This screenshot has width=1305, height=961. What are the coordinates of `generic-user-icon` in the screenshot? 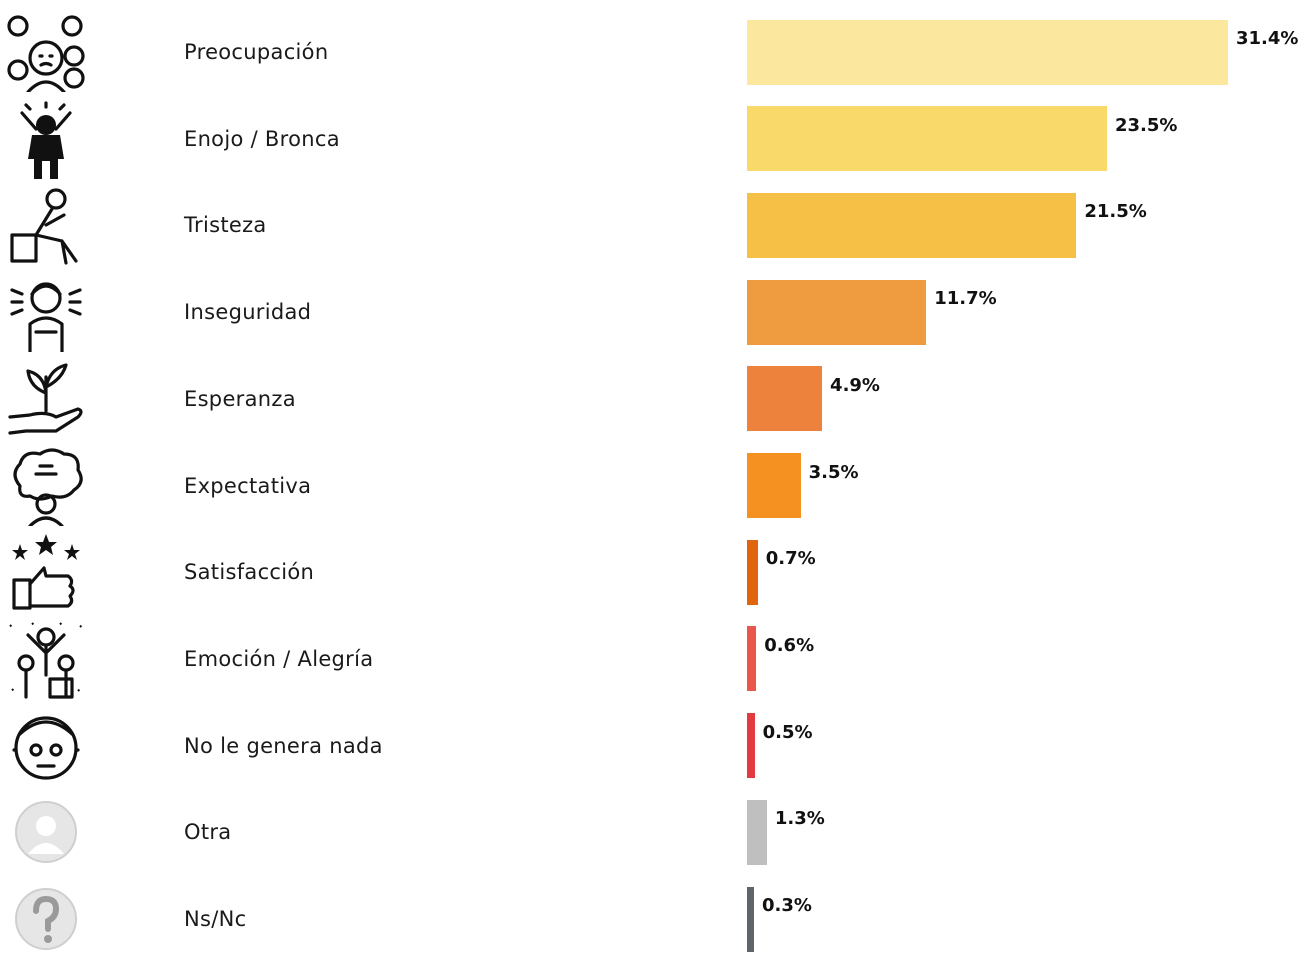 It's located at (46, 832).